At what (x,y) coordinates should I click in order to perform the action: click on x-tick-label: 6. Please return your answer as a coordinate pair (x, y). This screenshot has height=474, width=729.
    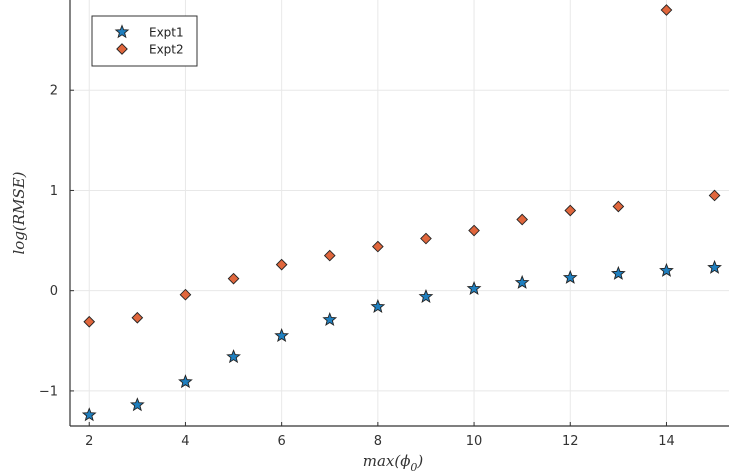
    Looking at the image, I should click on (282, 441).